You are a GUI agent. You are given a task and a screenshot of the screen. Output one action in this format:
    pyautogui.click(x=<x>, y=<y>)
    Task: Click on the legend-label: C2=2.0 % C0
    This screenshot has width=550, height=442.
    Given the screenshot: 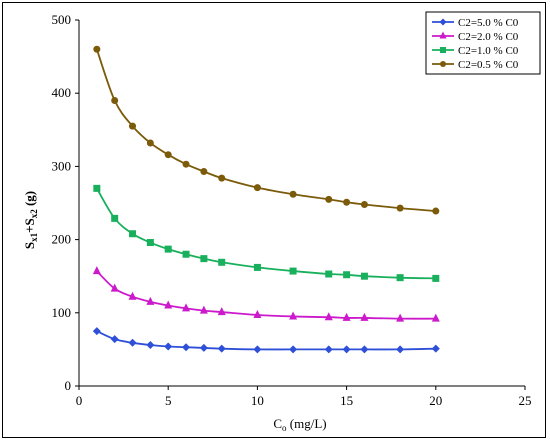 What is the action you would take?
    pyautogui.click(x=488, y=37)
    